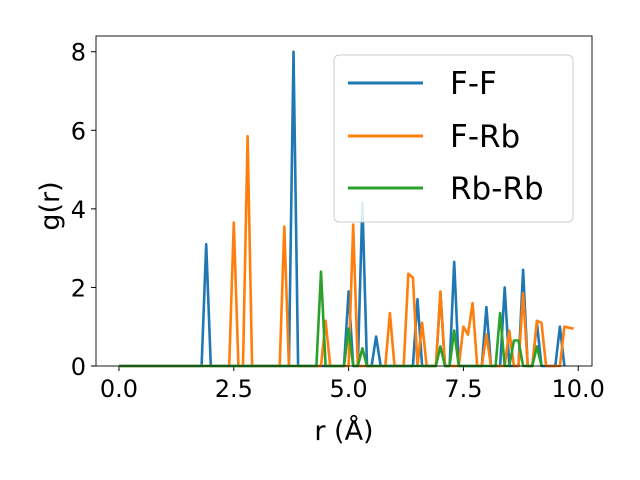  What do you see at coordinates (497, 189) in the screenshot?
I see `legend-label-rbrb: Rb-Rb` at bounding box center [497, 189].